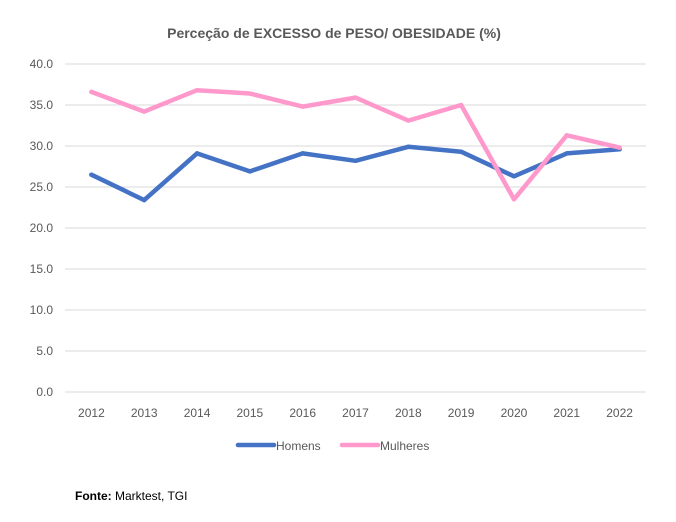 Image resolution: width=676 pixels, height=522 pixels. What do you see at coordinates (355, 173) in the screenshot?
I see `series-line-homens` at bounding box center [355, 173].